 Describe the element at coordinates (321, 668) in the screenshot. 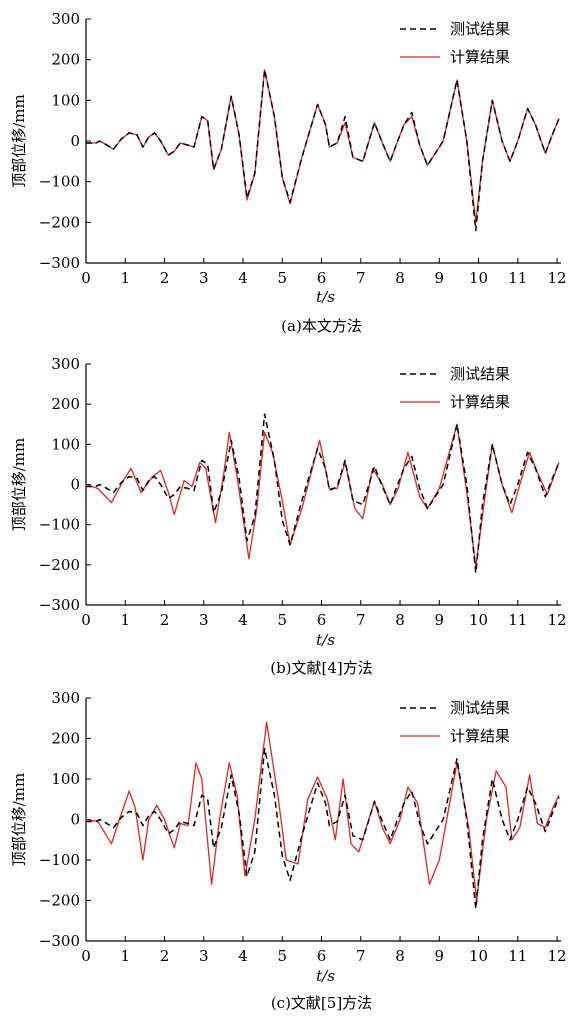

I see `panel-caption: (b)文献[4]方法` at that location.